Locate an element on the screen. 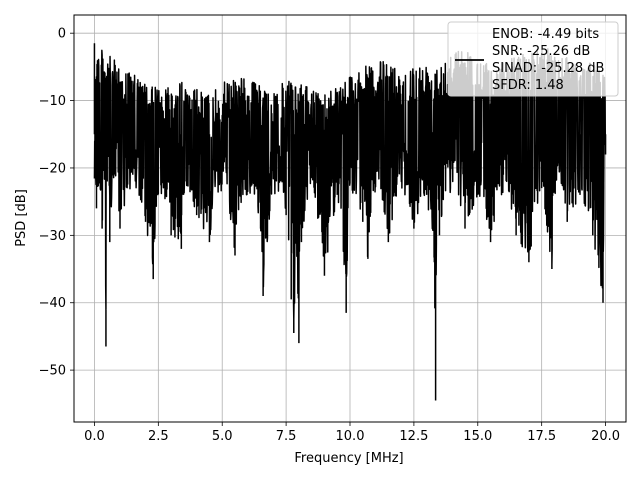  x-tick-label: 15.0 is located at coordinates (477, 436).